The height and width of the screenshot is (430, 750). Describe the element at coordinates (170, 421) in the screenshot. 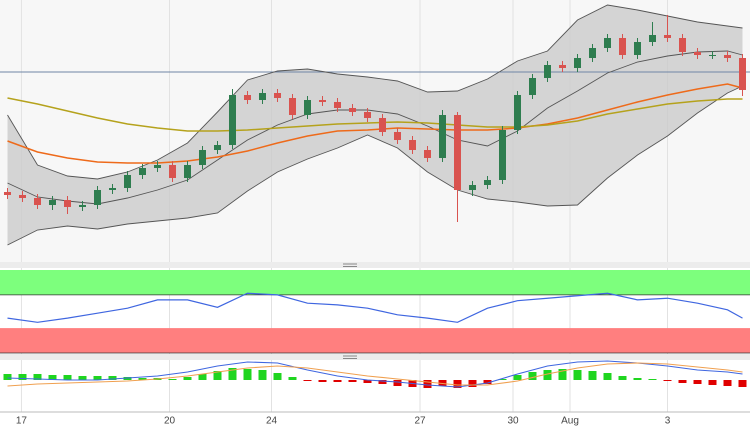

I see `x-tick-label: 20` at that location.